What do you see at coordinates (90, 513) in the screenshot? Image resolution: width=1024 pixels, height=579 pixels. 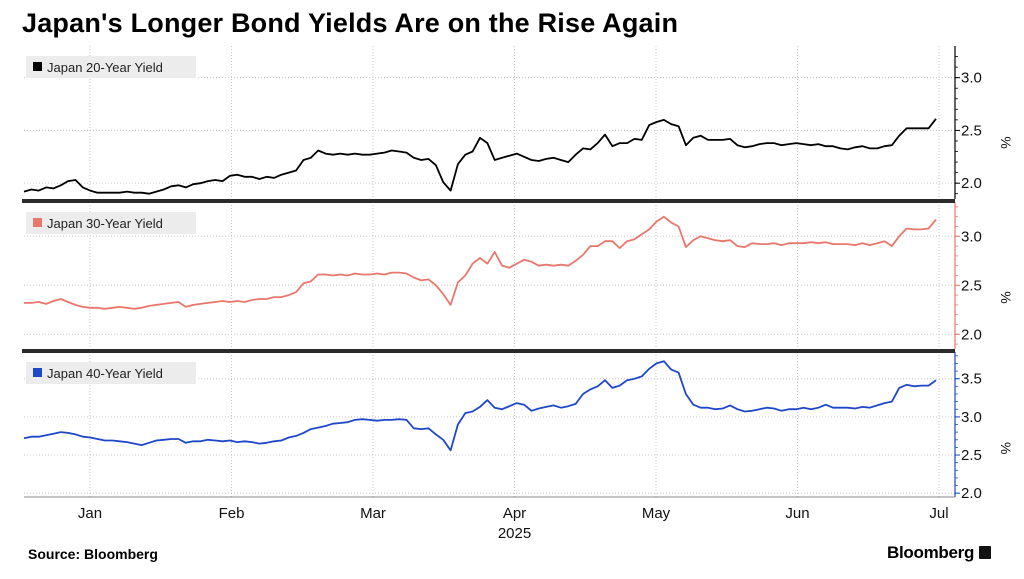 I see `x-tick-label: Jan` at bounding box center [90, 513].